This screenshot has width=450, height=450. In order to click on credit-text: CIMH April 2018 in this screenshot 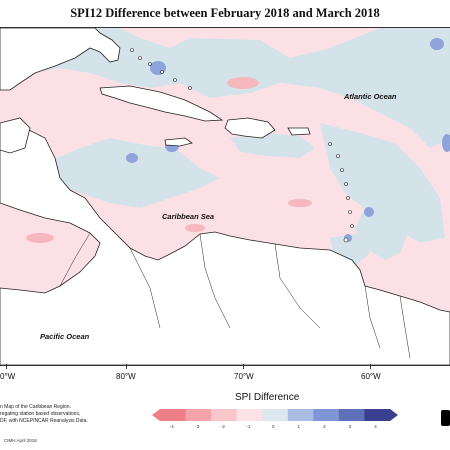, I will do `click(20, 440)`.